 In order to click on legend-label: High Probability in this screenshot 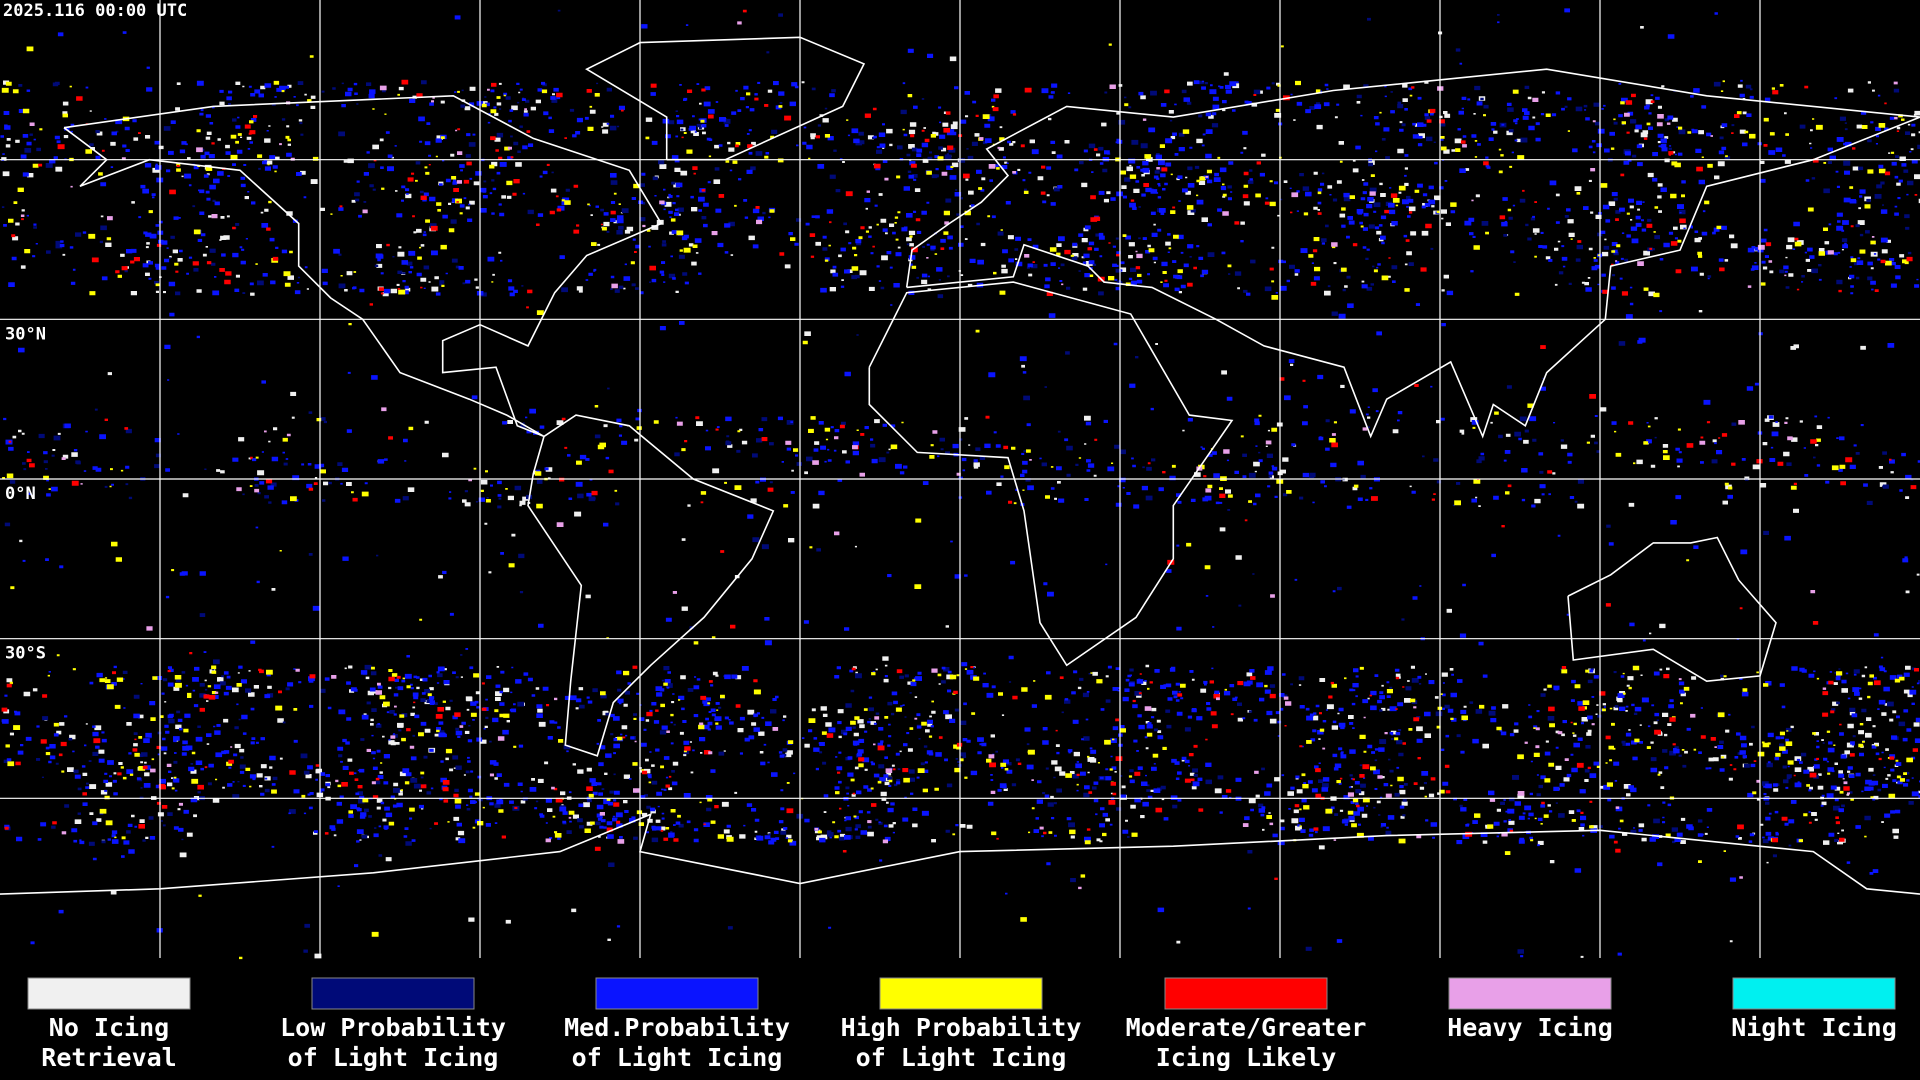, I will do `click(961, 1027)`.